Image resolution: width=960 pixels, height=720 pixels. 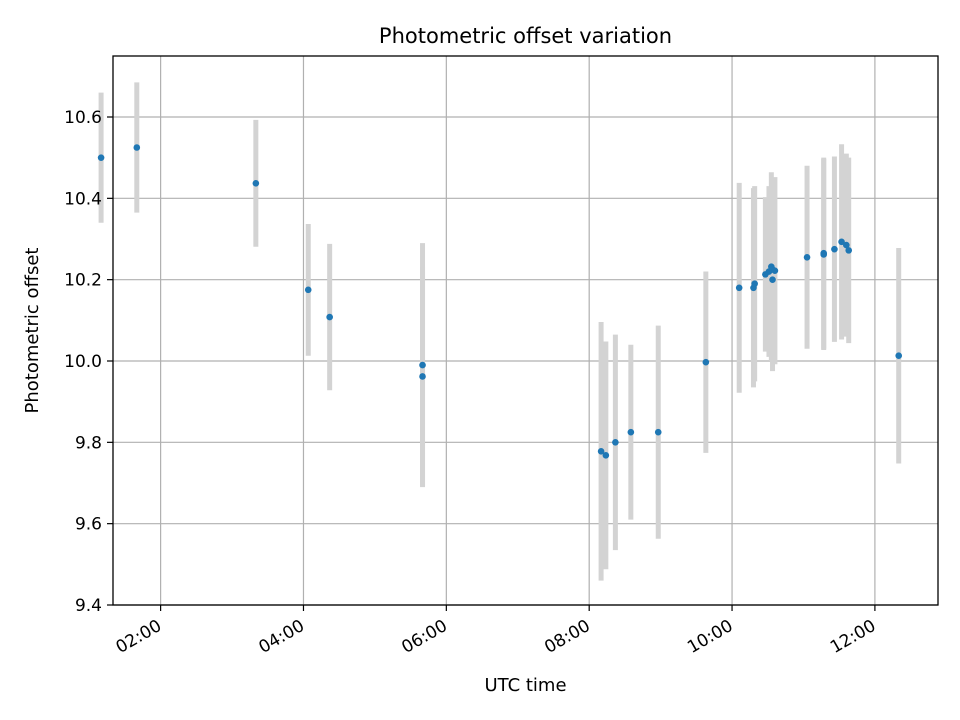 What do you see at coordinates (83, 281) in the screenshot?
I see `y-tick-label: 10.2` at bounding box center [83, 281].